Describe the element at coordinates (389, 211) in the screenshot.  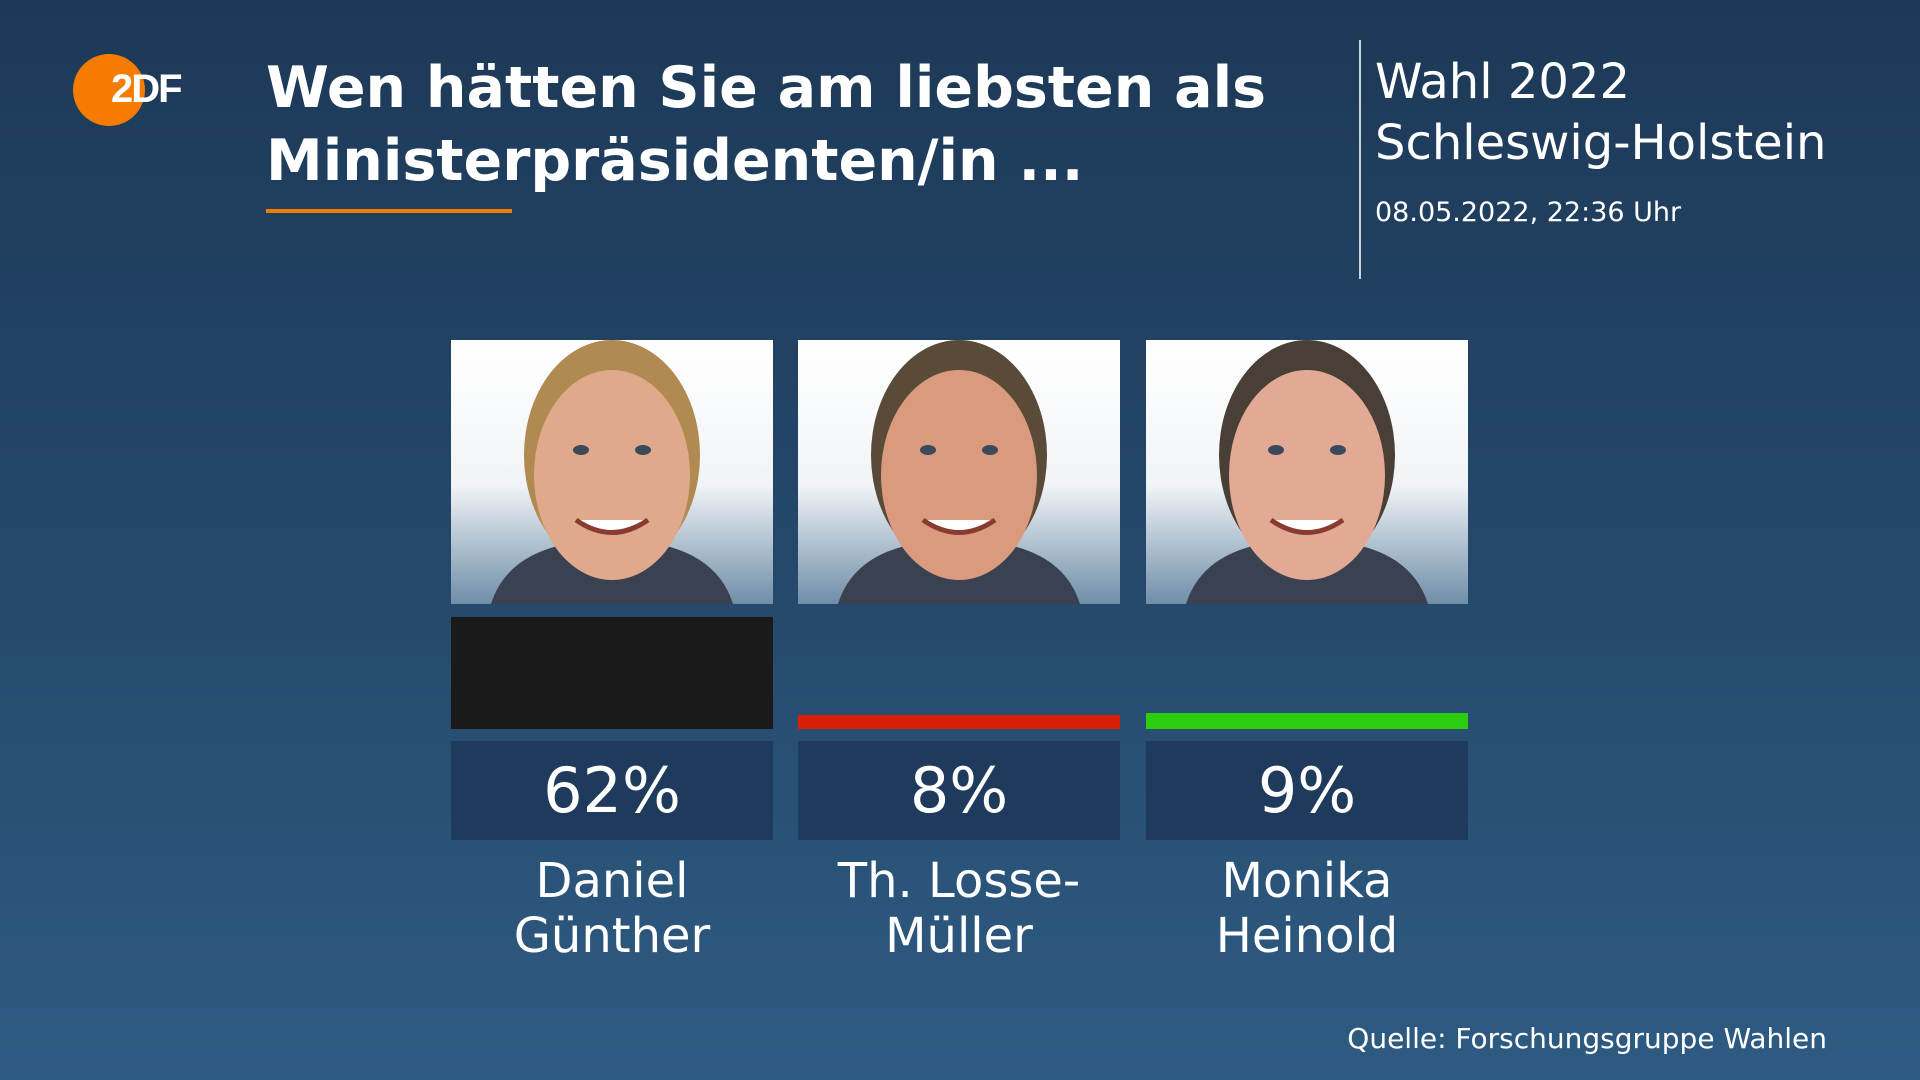
I see `title-underline` at that location.